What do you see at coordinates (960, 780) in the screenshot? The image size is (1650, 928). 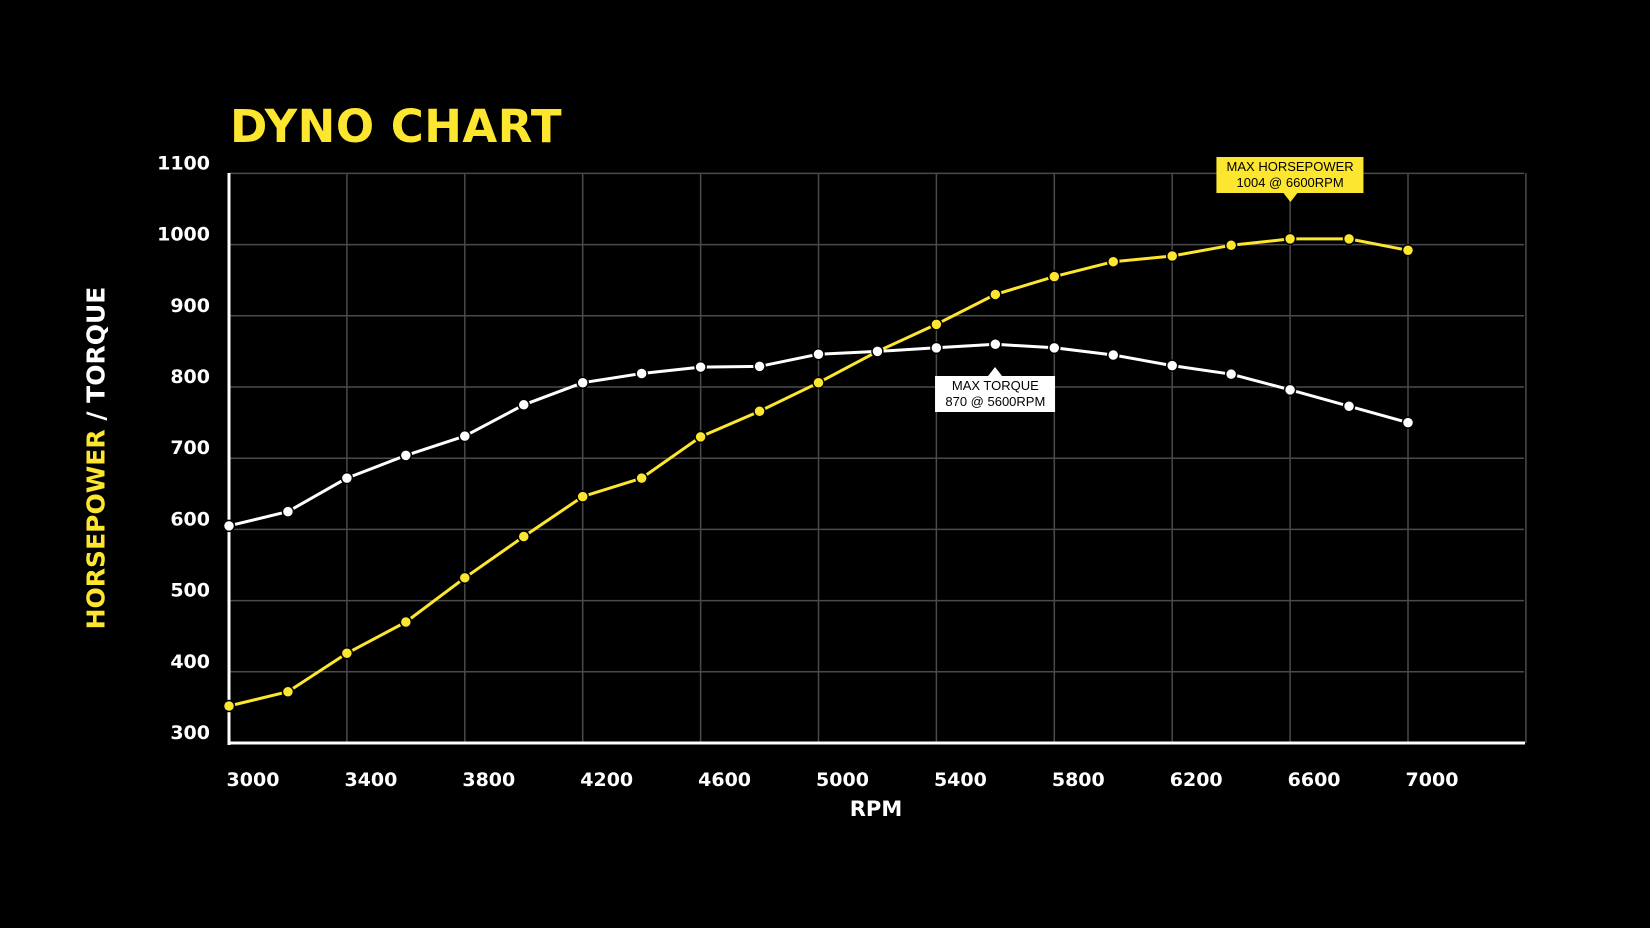 I see `x-tick-label: 5400` at bounding box center [960, 780].